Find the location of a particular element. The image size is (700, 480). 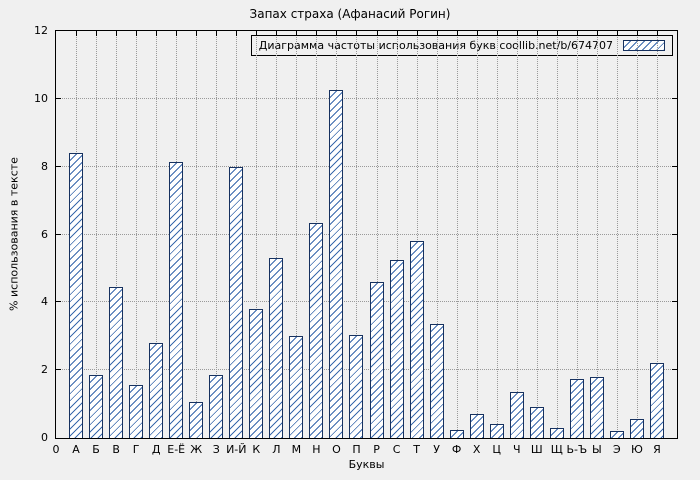

x-tick-label: Р is located at coordinates (376, 449).